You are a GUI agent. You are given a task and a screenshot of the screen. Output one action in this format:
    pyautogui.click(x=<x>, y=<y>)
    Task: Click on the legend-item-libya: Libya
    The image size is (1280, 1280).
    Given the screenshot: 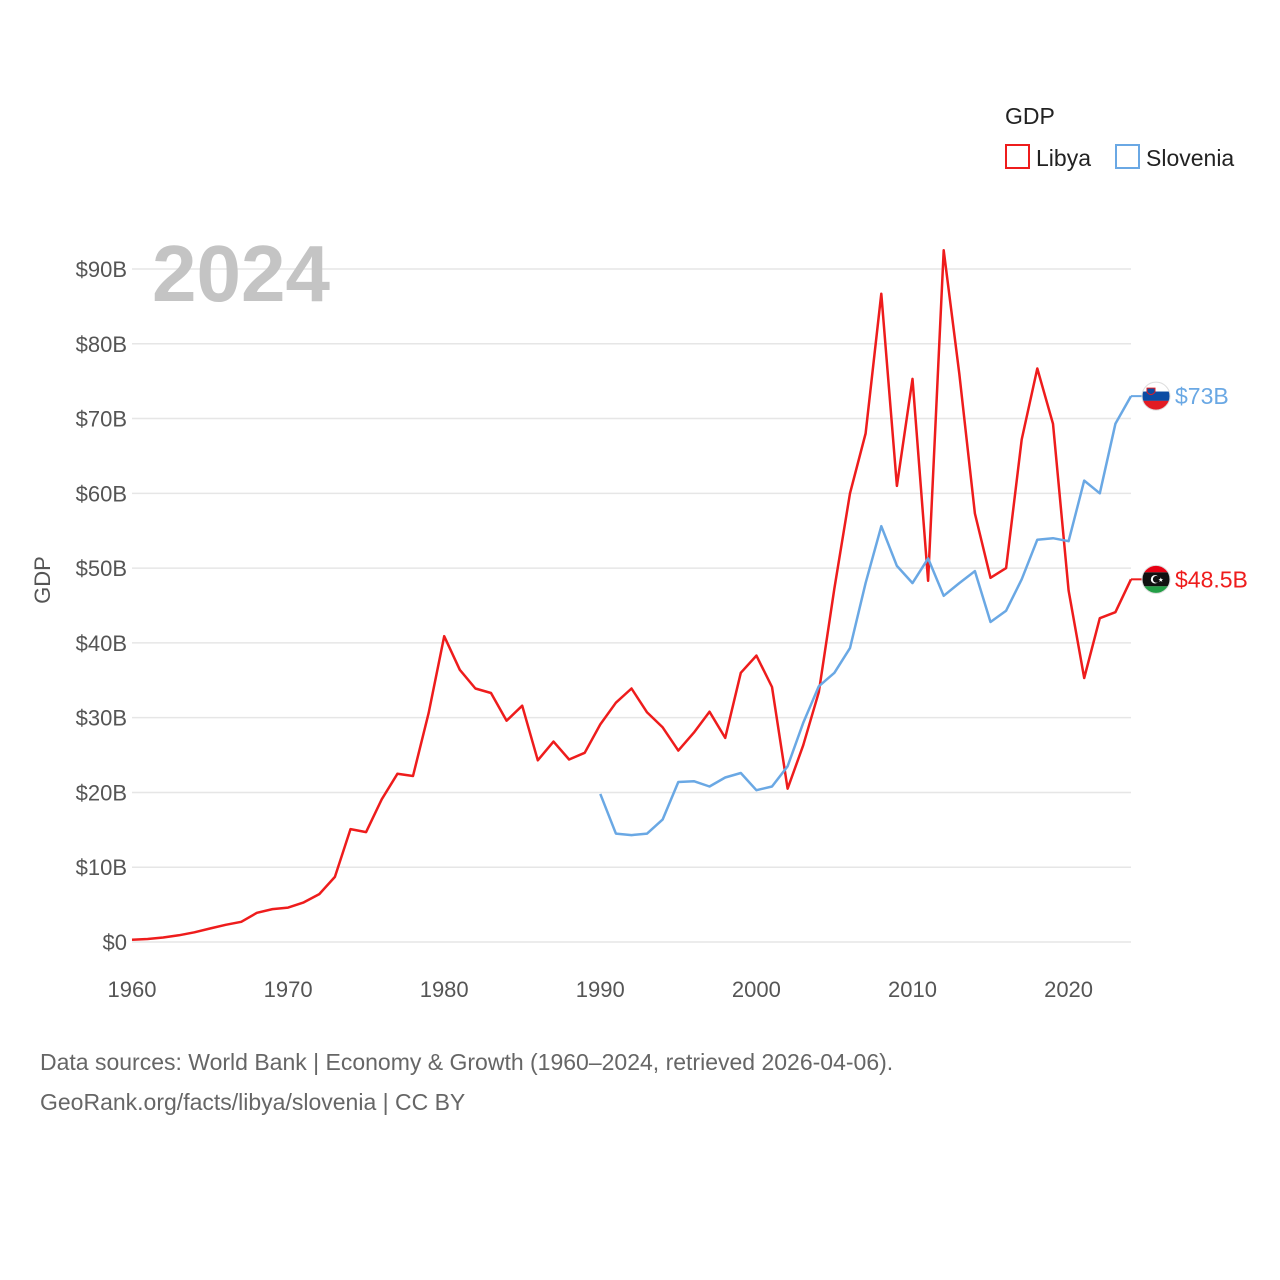 What is the action you would take?
    pyautogui.click(x=1048, y=157)
    